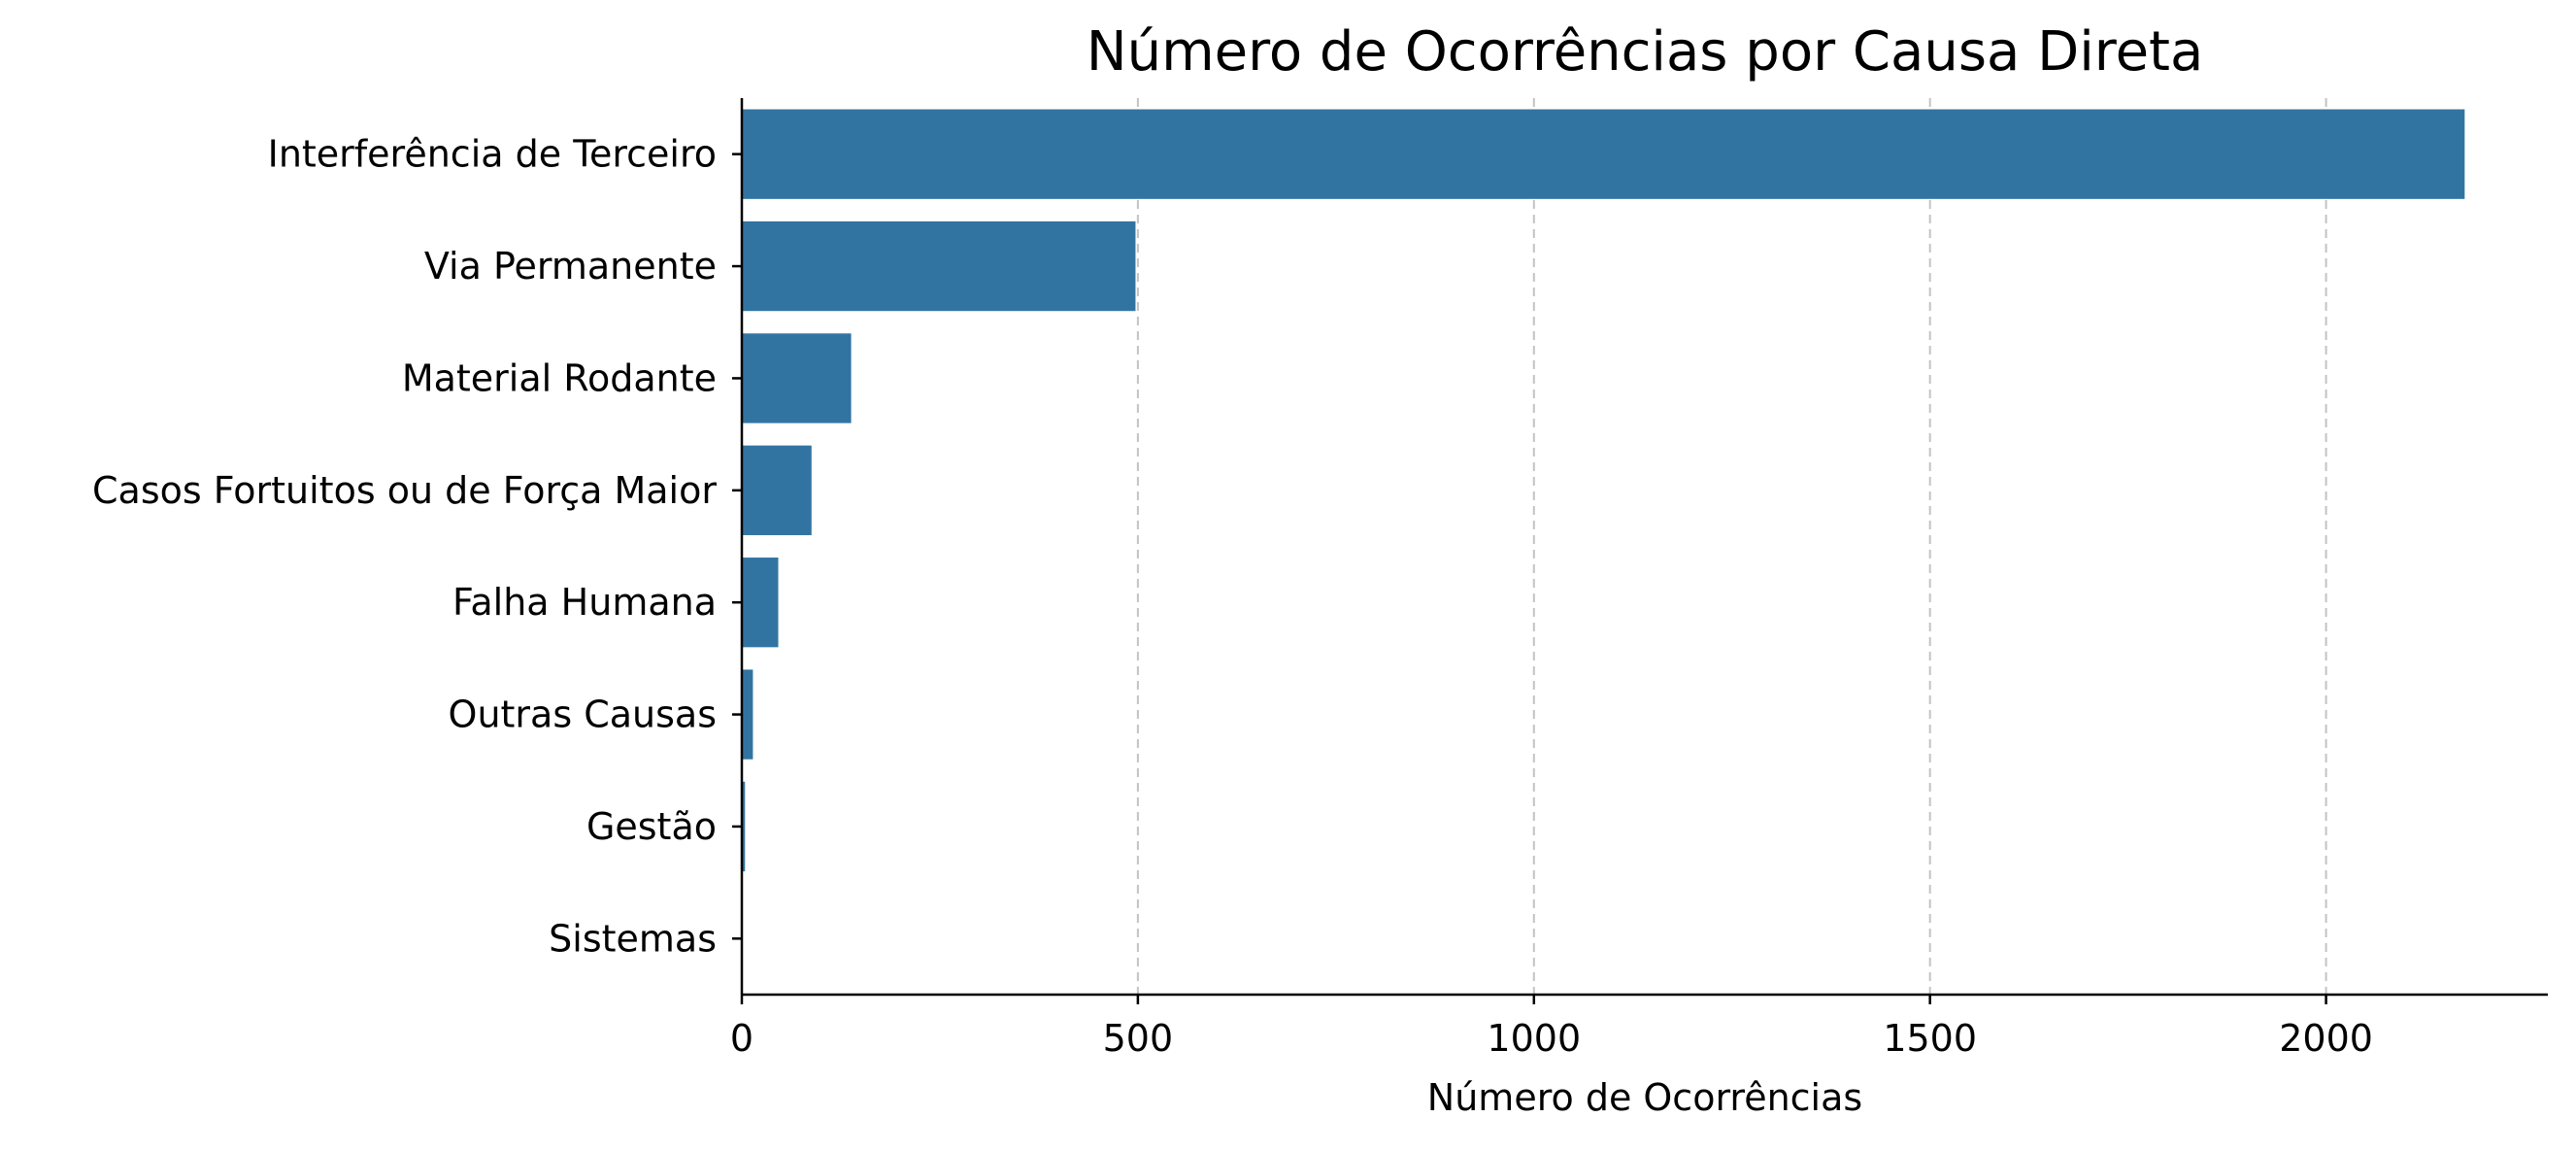 The image size is (2576, 1151). What do you see at coordinates (1138, 1038) in the screenshot?
I see `x-tick-label-500: 500` at bounding box center [1138, 1038].